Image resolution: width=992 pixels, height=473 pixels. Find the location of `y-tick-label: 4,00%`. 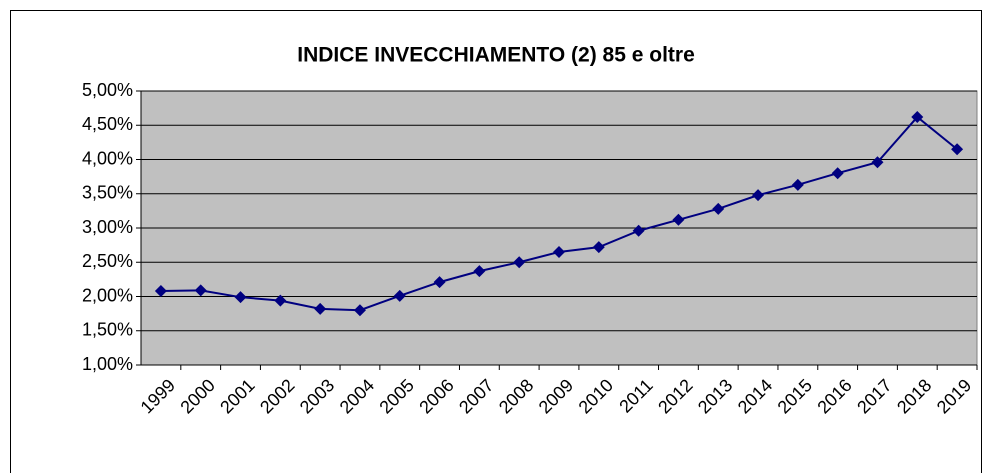

y-tick-label: 4,00% is located at coordinates (107, 158).